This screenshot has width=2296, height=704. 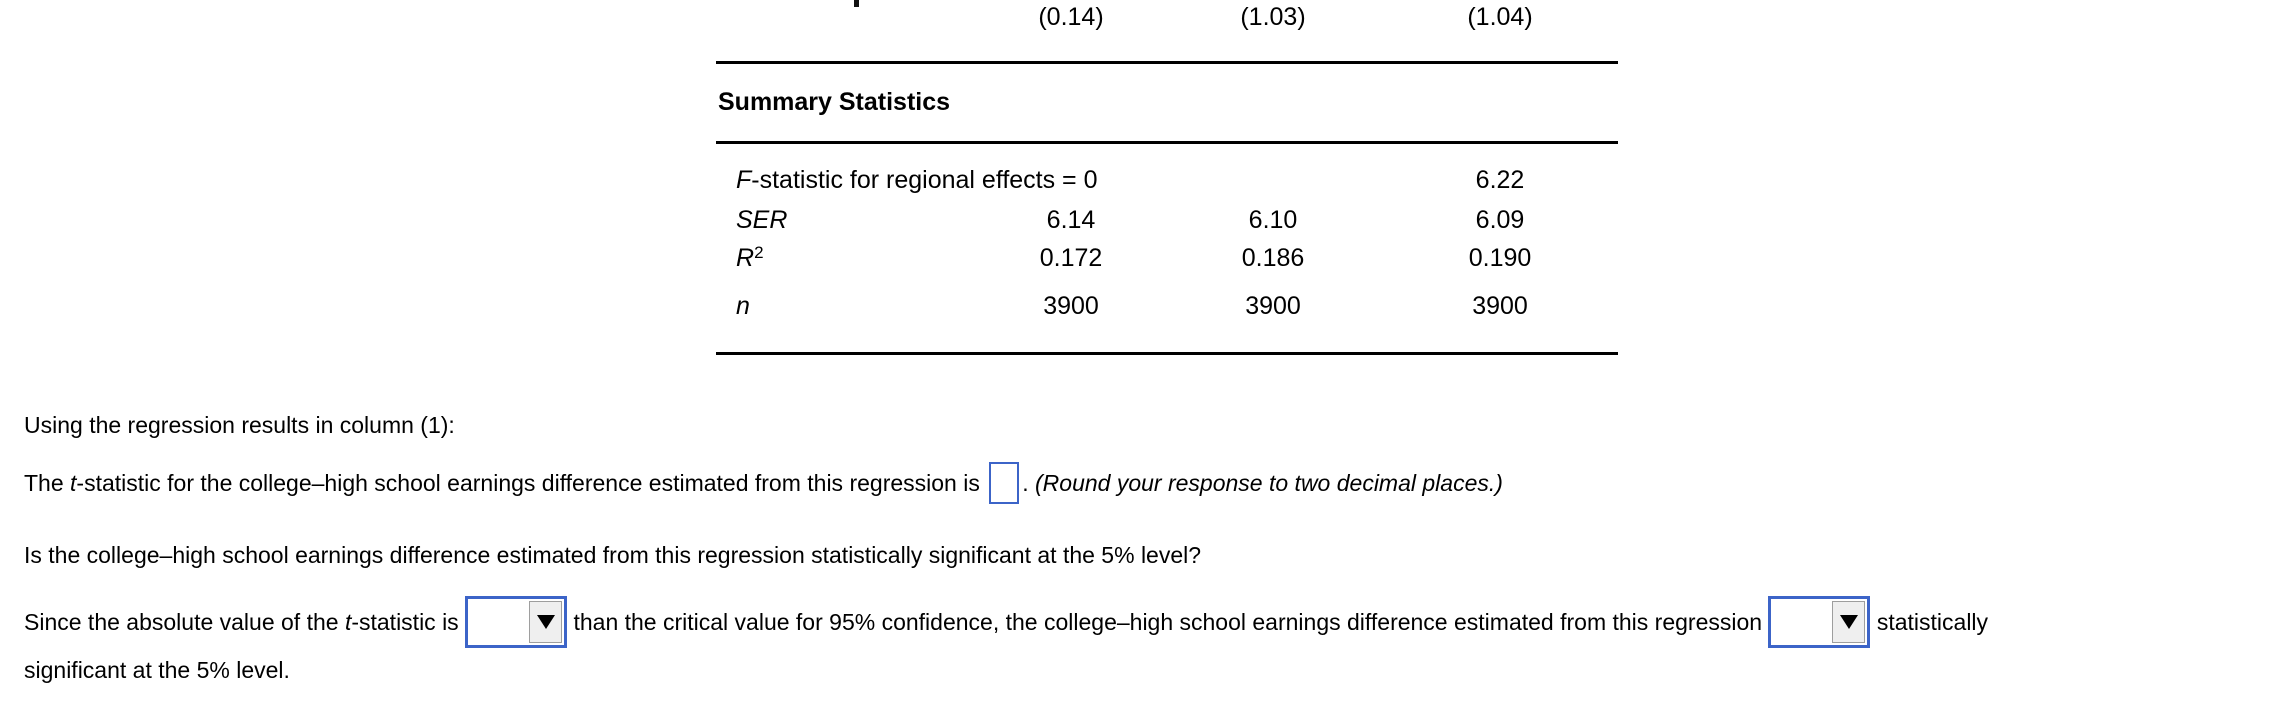 I want to click on f-statistic-label: F-statistic for regional effects = 0, so click(x=917, y=180).